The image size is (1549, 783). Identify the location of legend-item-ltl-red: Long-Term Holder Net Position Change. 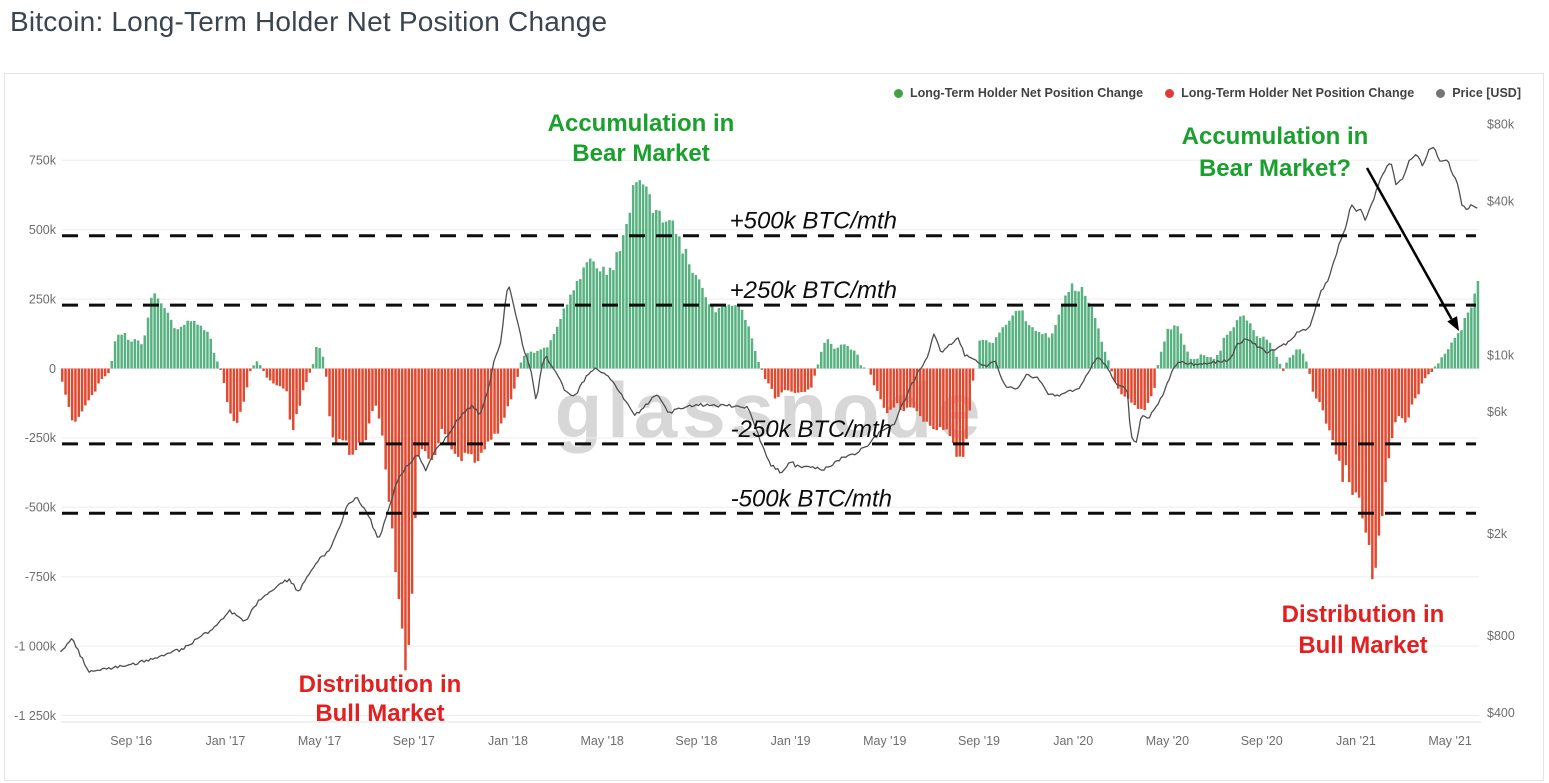
(1289, 93).